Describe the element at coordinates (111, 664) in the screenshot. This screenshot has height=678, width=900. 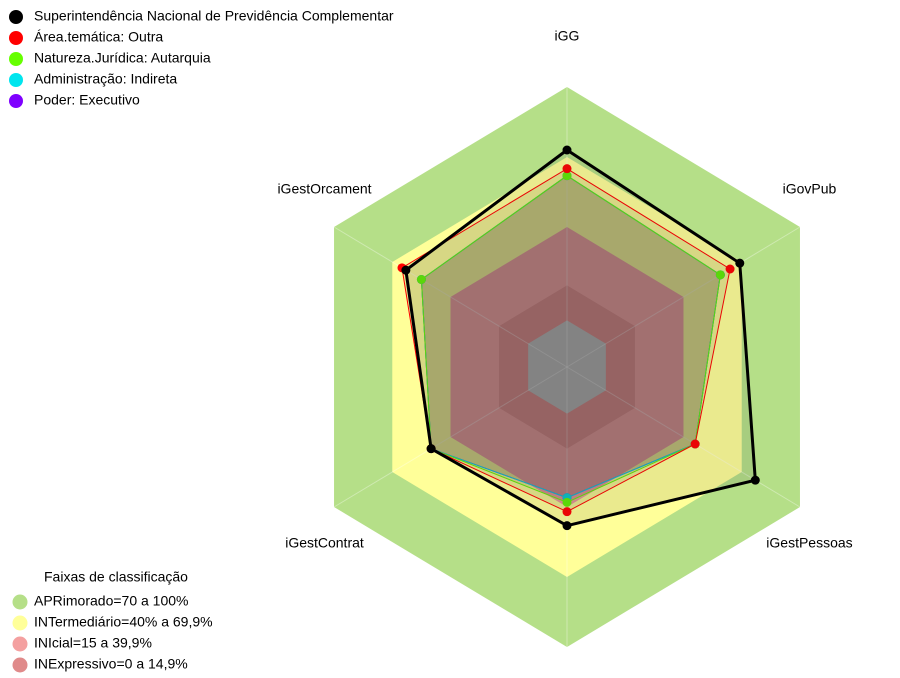
I see `legend-label: INExpressivo=0 a 14,9%` at that location.